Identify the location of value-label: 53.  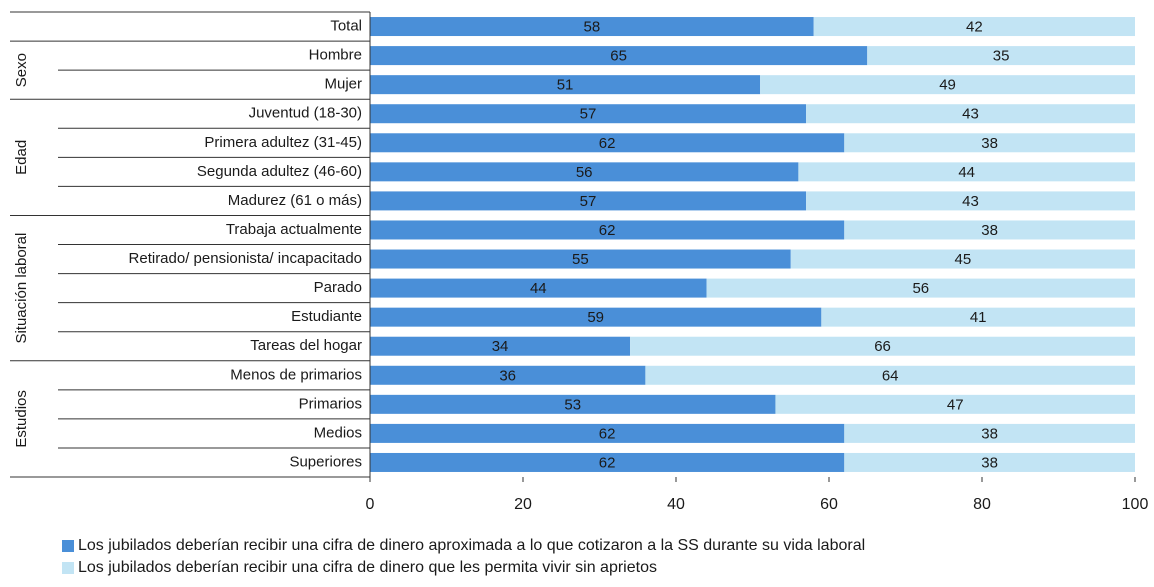
(572, 404).